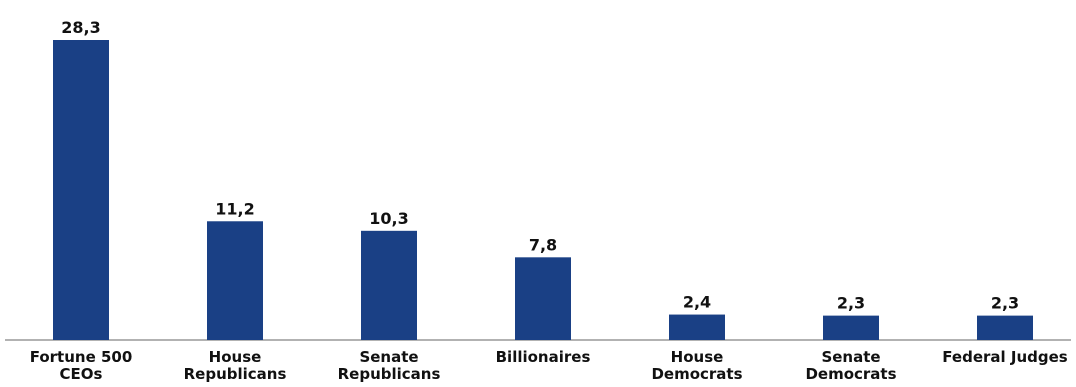 This screenshot has width=1076, height=387. Describe the element at coordinates (388, 218) in the screenshot. I see `bar-value-label: 10,3` at that location.